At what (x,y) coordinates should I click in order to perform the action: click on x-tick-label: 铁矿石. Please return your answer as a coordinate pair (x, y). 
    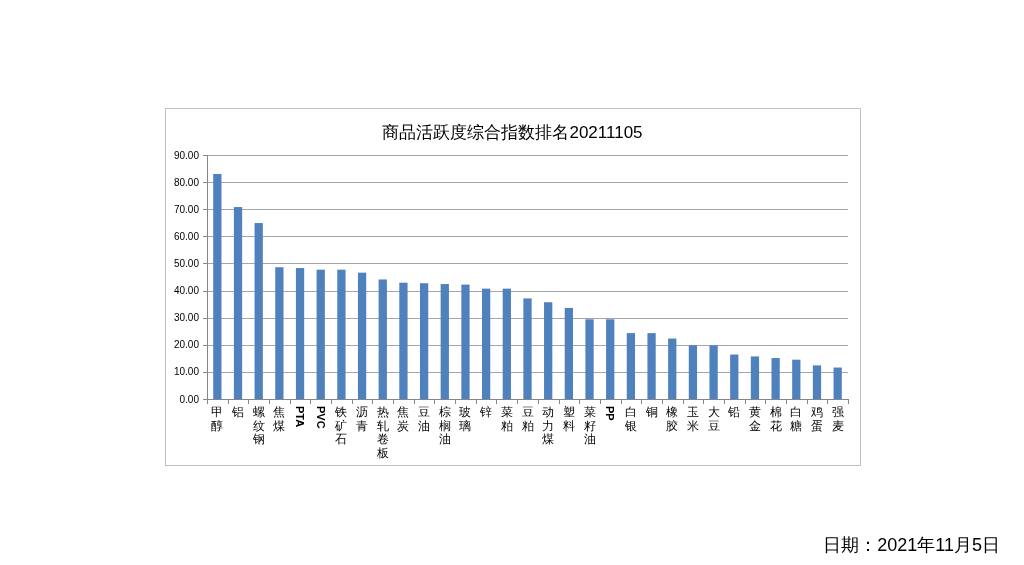
    Looking at the image, I should click on (341, 425).